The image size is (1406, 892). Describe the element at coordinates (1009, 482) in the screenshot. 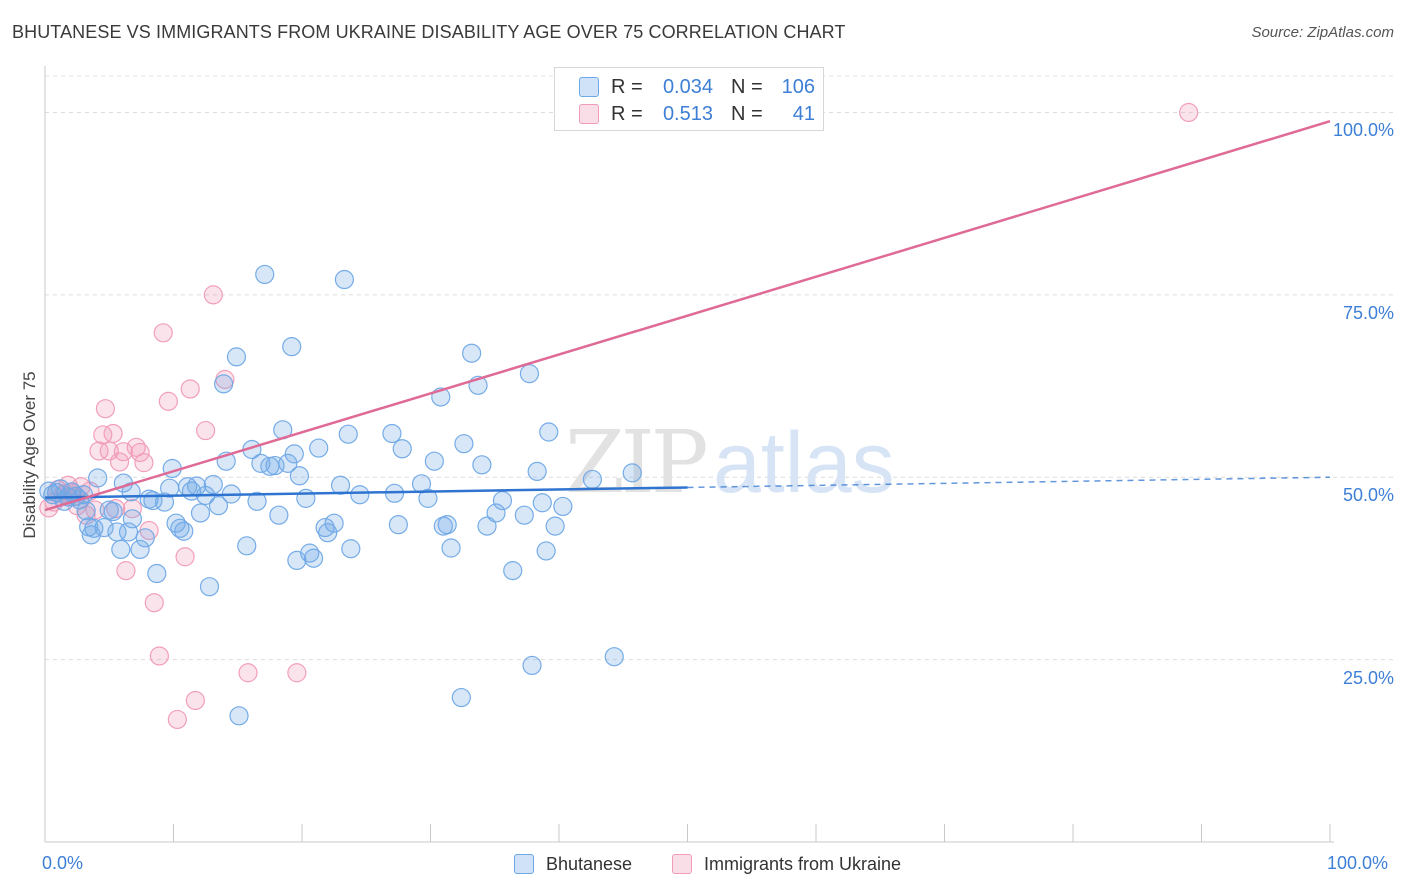

I see `trend-line-extension` at that location.